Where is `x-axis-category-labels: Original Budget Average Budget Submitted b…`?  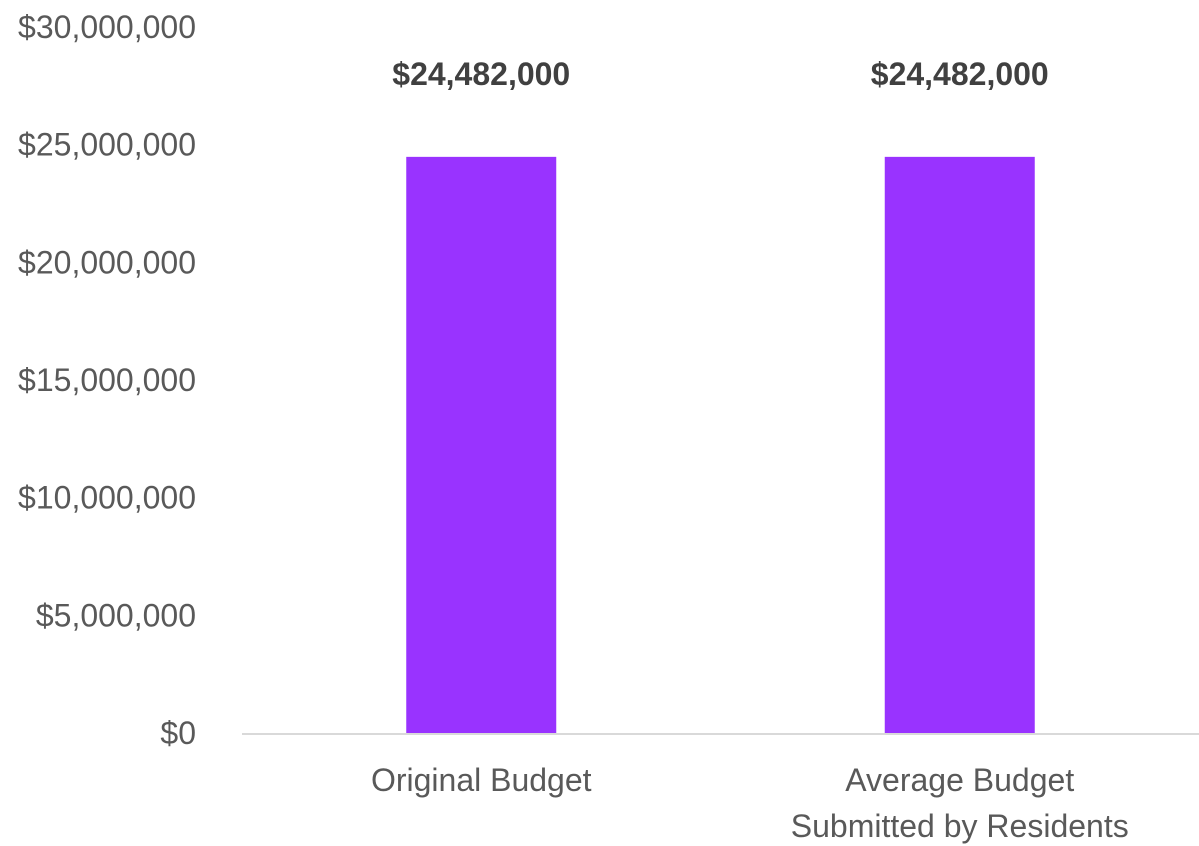 x-axis-category-labels: Original Budget Average Budget Submitted b… is located at coordinates (750, 803).